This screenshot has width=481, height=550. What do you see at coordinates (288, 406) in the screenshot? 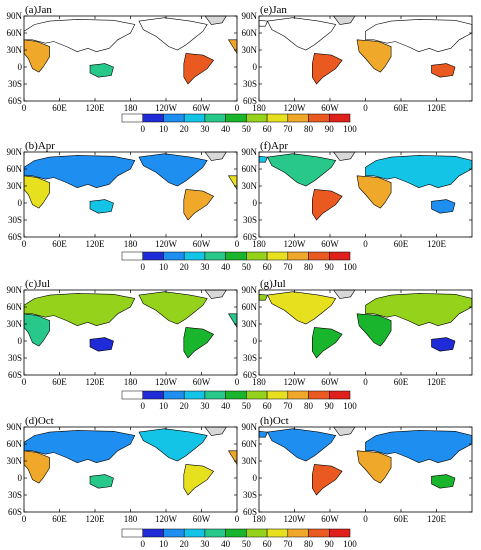
I see `colorbar-label: 70` at bounding box center [288, 406].